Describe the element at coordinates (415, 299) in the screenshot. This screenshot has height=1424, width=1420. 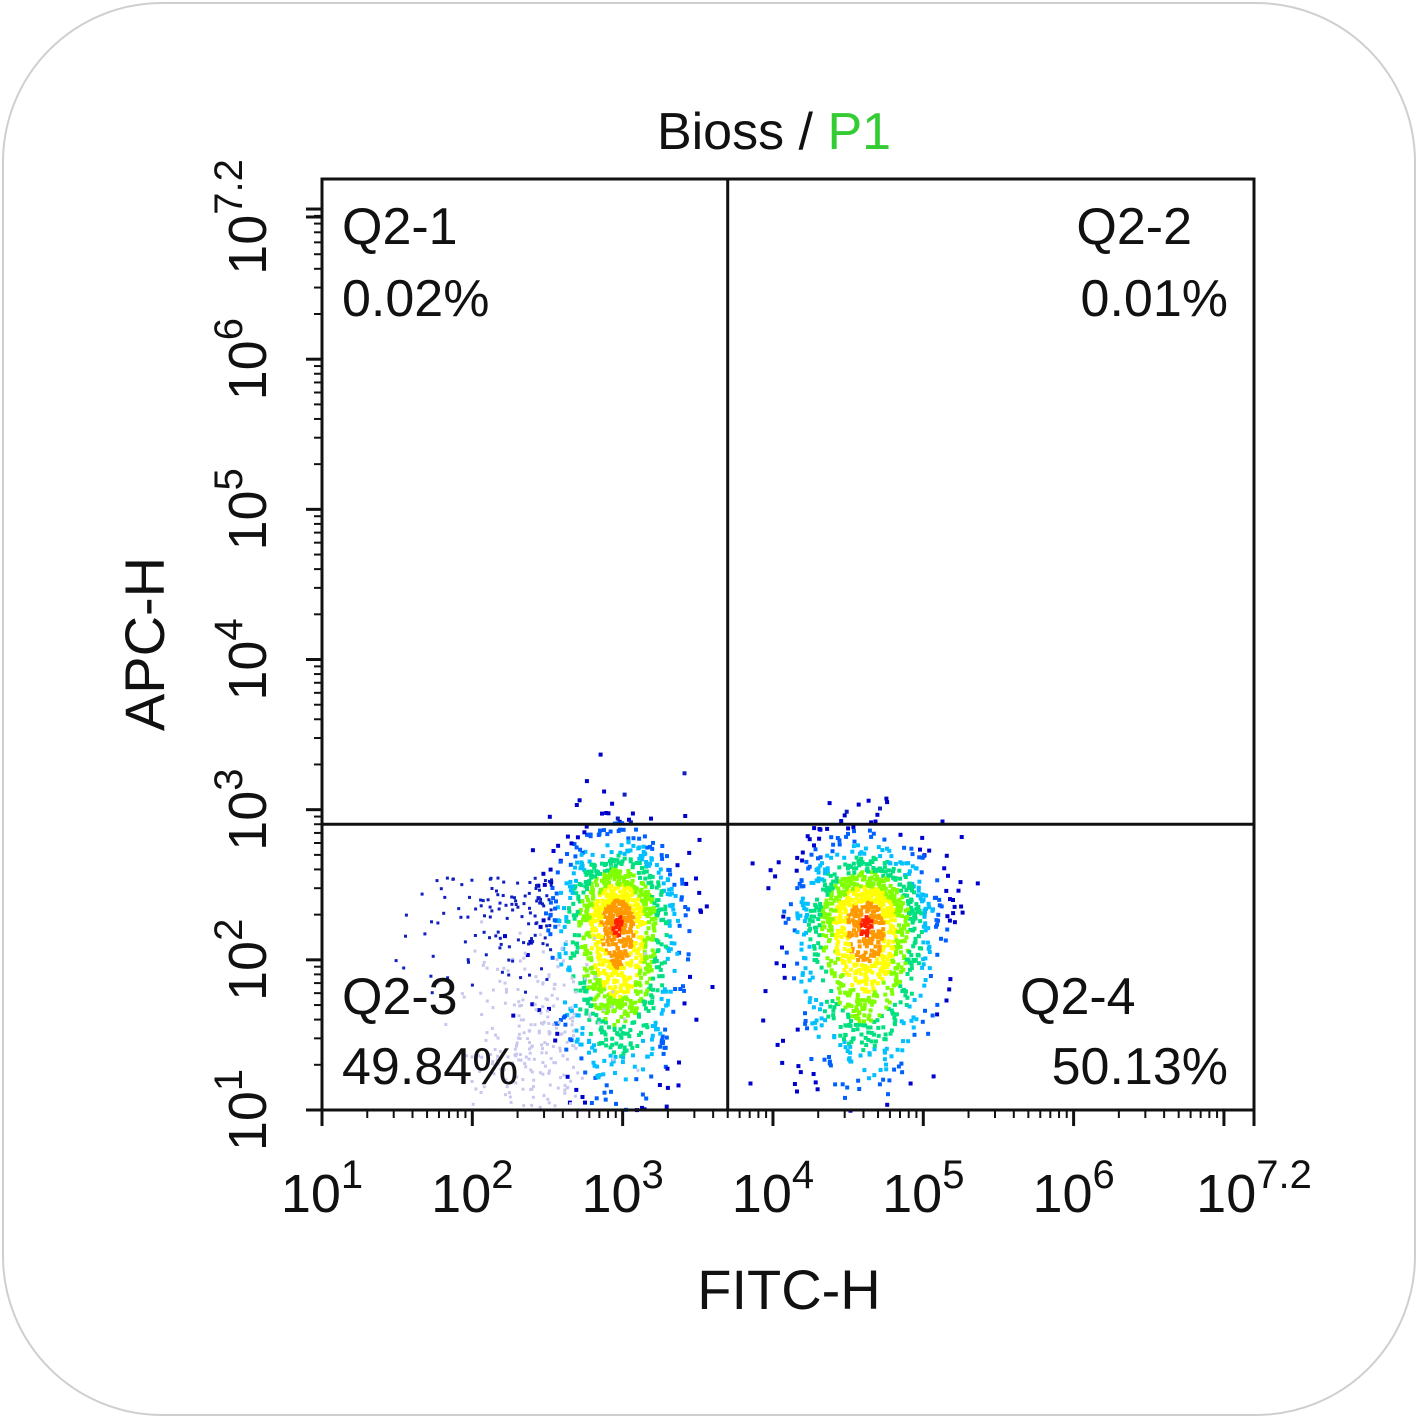
I see `quadrant-percent-q2-1: 0.02%` at that location.